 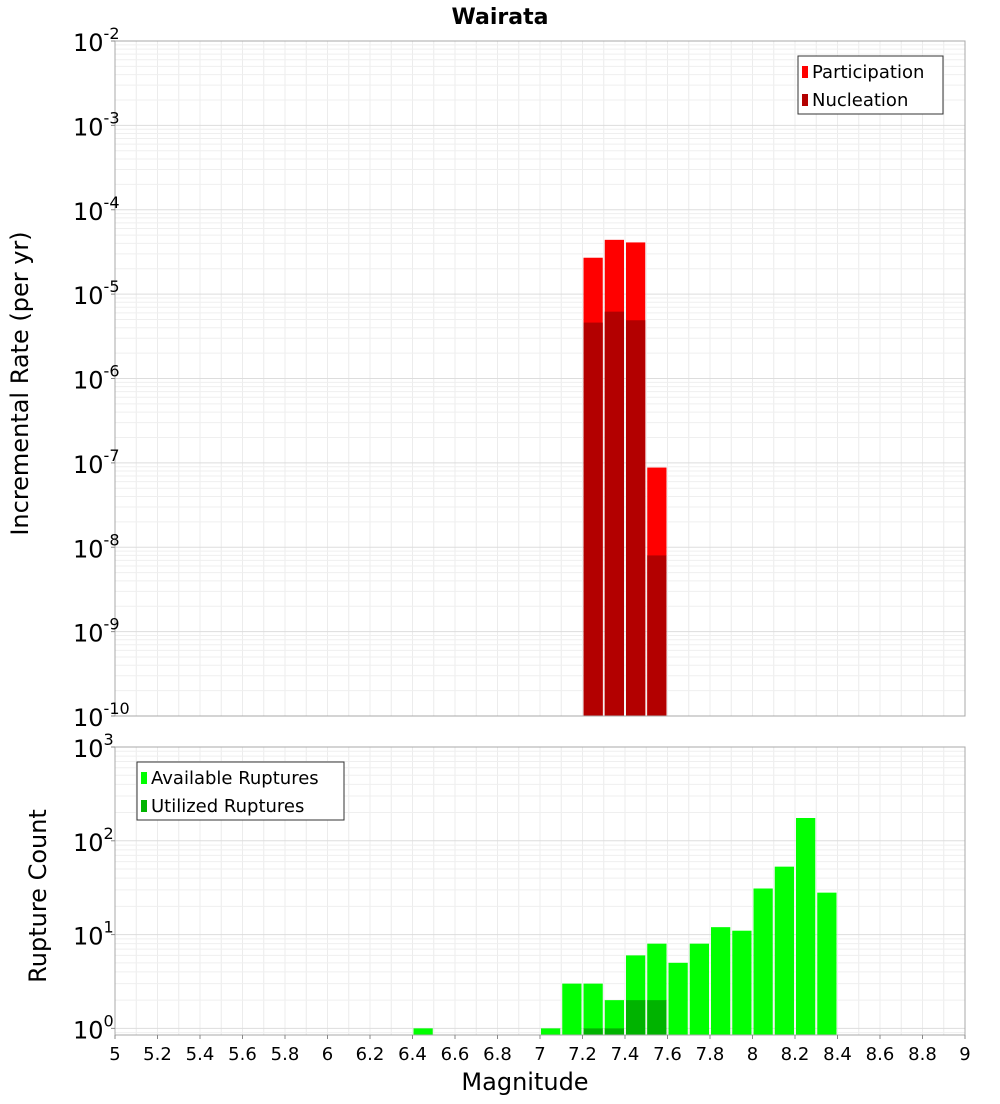 What do you see at coordinates (112, 202) in the screenshot?
I see `y-tick-exponent: -4` at bounding box center [112, 202].